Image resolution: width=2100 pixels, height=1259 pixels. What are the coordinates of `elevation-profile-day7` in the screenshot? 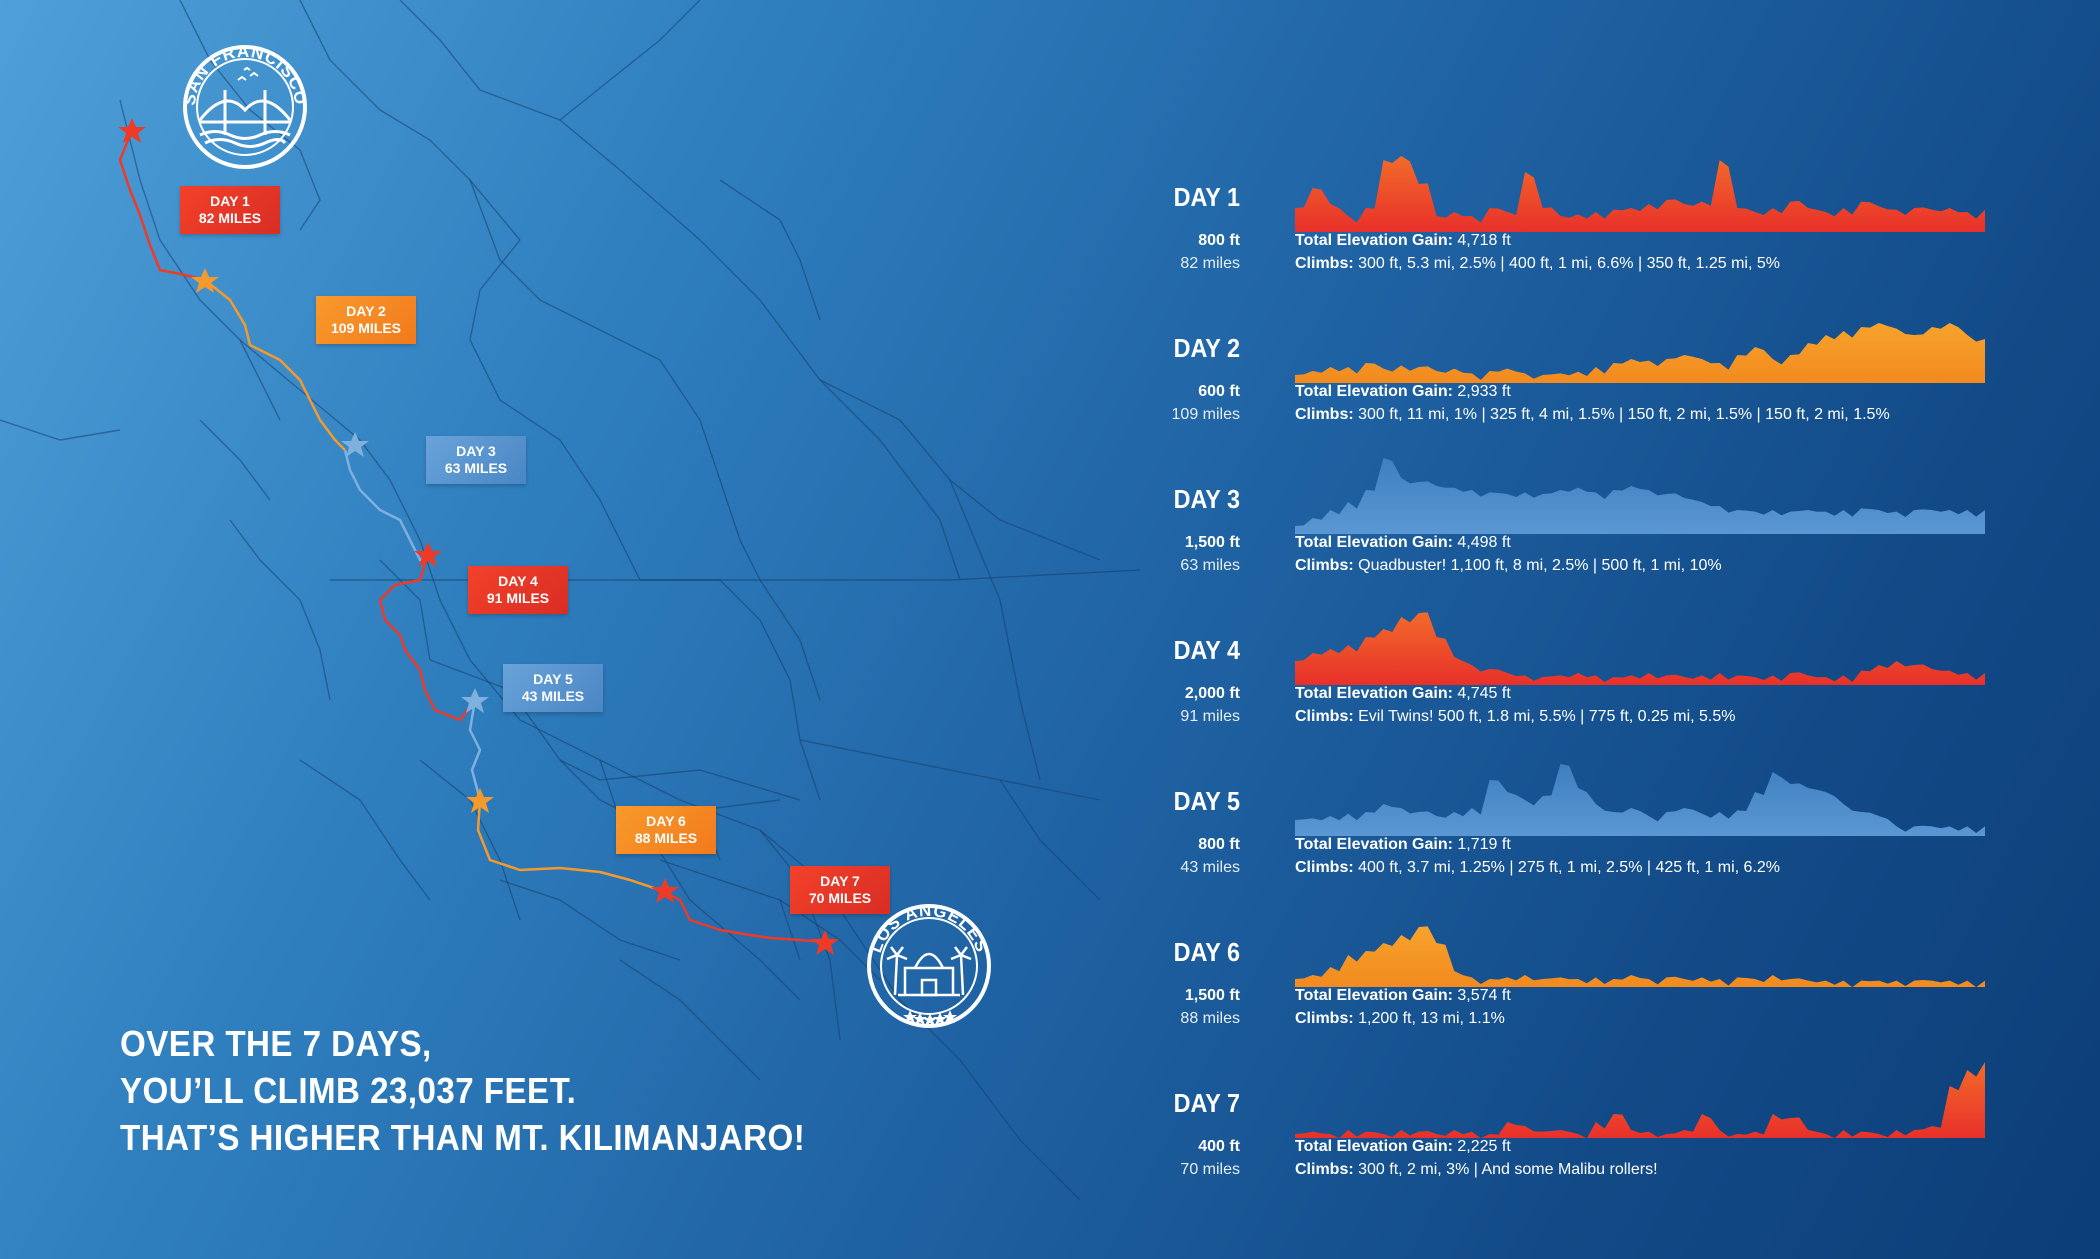 It's located at (1640, 1100).